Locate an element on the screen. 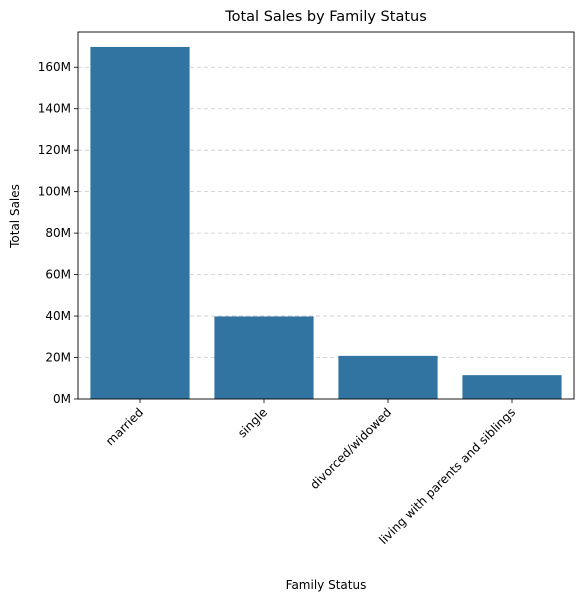 The image size is (583, 606). y-tick-label: 120M is located at coordinates (54, 150).